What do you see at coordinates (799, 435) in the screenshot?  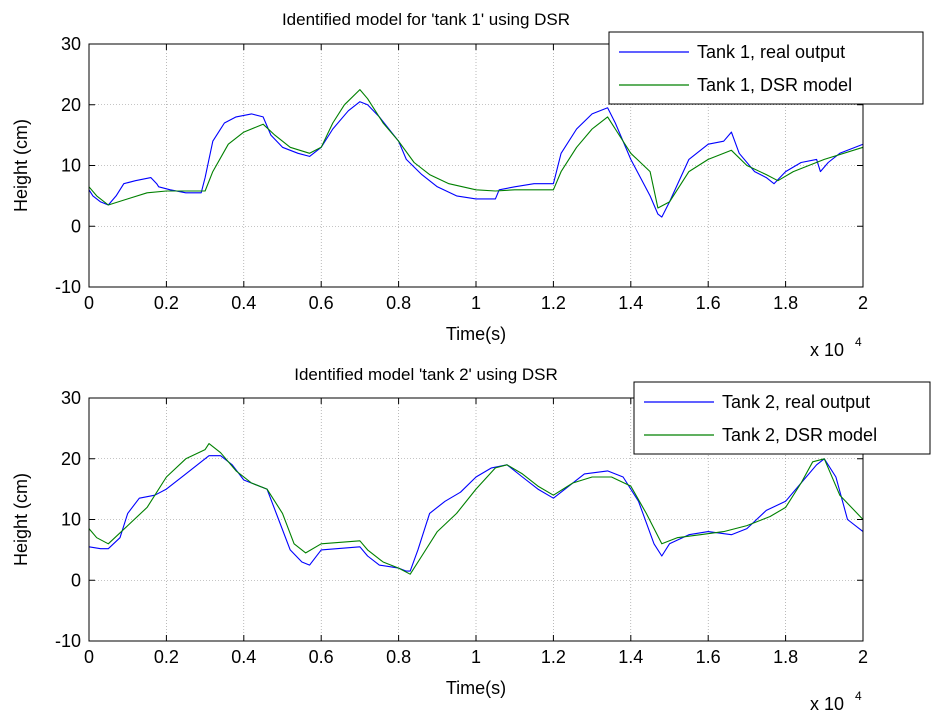 I see `legend-label: Tank 2, DSR model` at bounding box center [799, 435].